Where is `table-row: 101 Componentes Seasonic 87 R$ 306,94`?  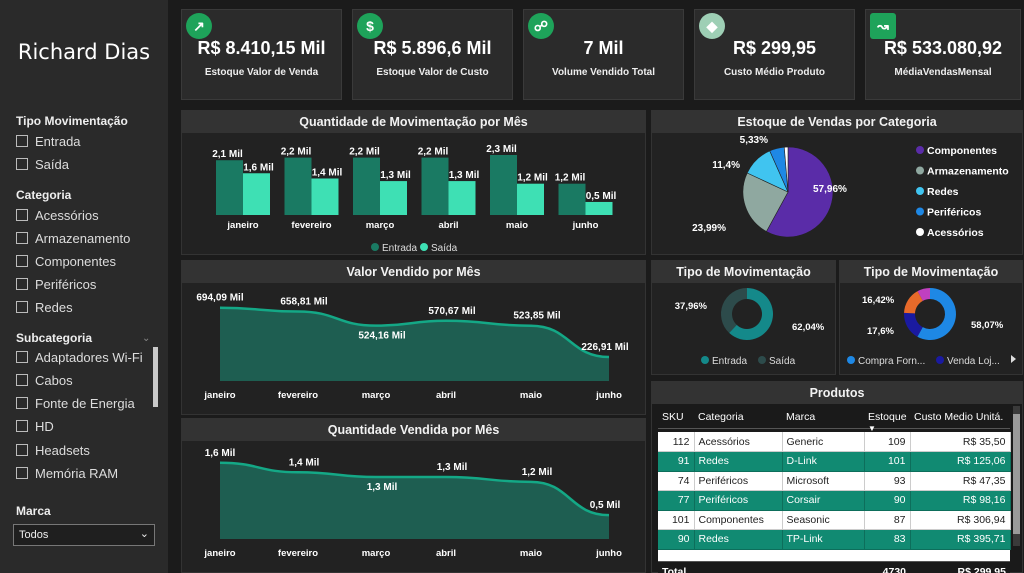
table-row: 101 Componentes Seasonic 87 R$ 306,94 is located at coordinates (834, 520).